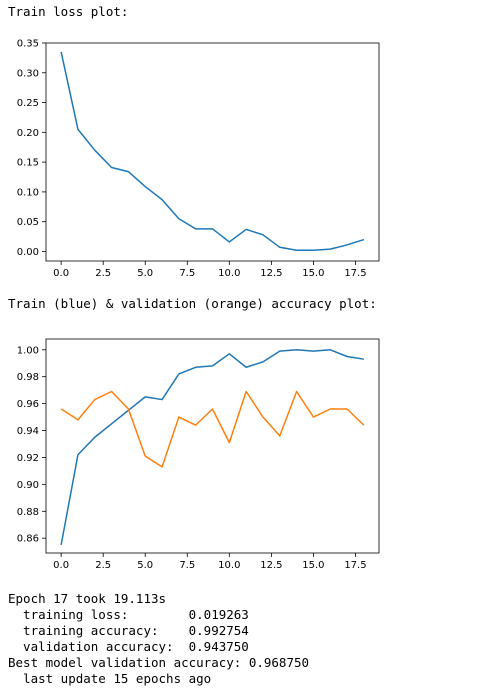 This screenshot has width=494, height=697. What do you see at coordinates (28, 377) in the screenshot?
I see `y-tick-label: 0.98` at bounding box center [28, 377].